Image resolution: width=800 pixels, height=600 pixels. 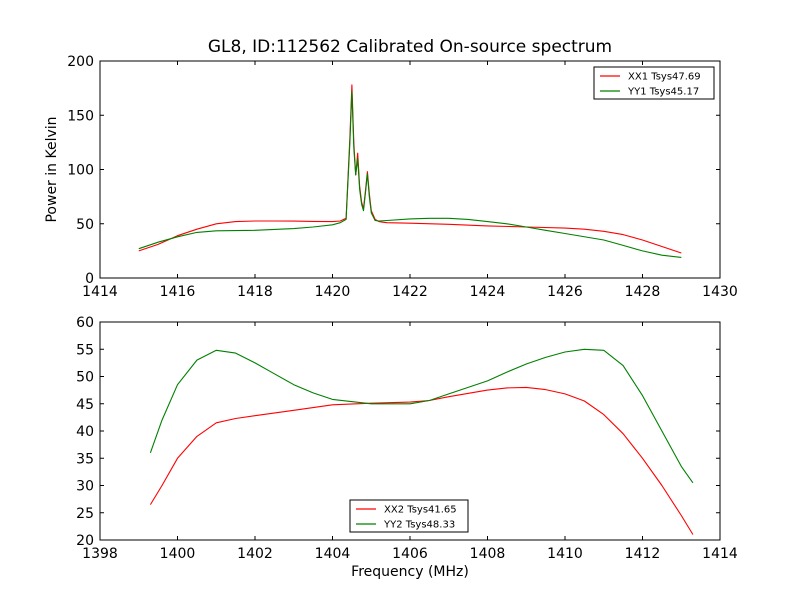 What do you see at coordinates (643, 292) in the screenshot?
I see `x-tick-label: 1428` at bounding box center [643, 292].